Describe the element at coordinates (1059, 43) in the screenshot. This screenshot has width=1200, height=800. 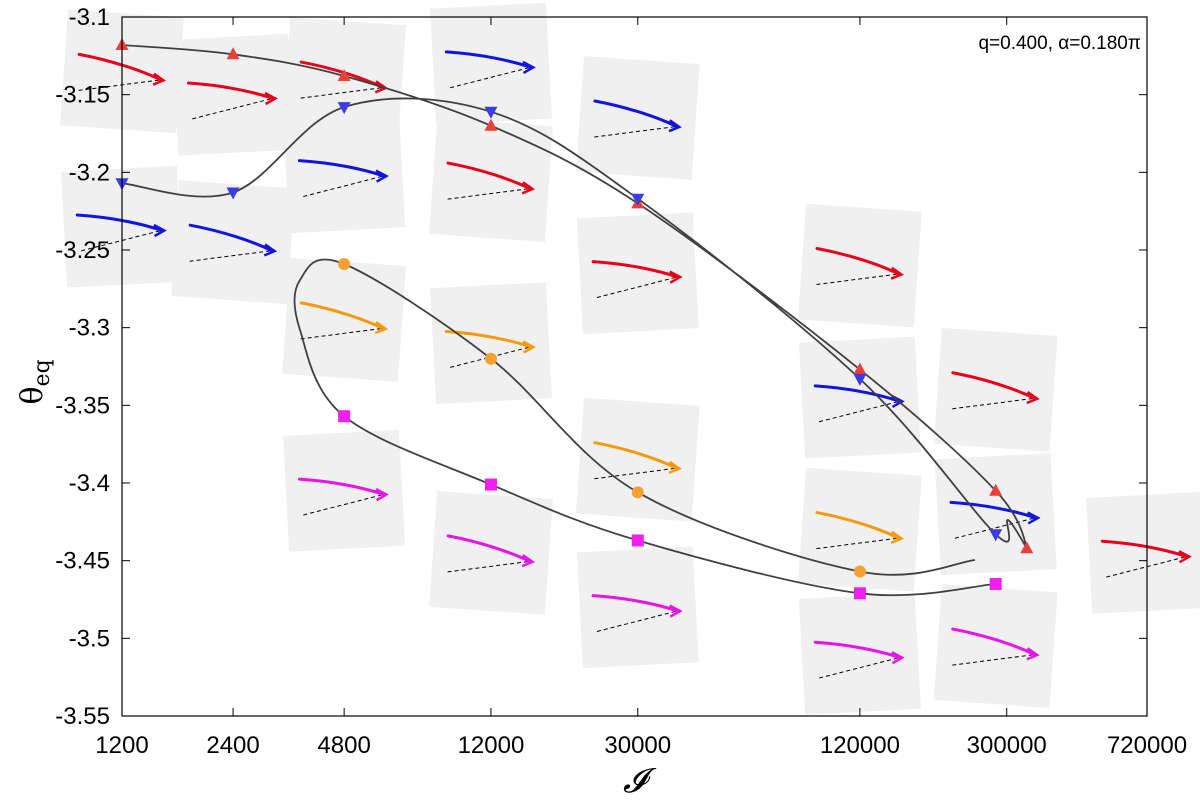
I see `parameter-annotation: q=0.400, α=0.180π` at that location.